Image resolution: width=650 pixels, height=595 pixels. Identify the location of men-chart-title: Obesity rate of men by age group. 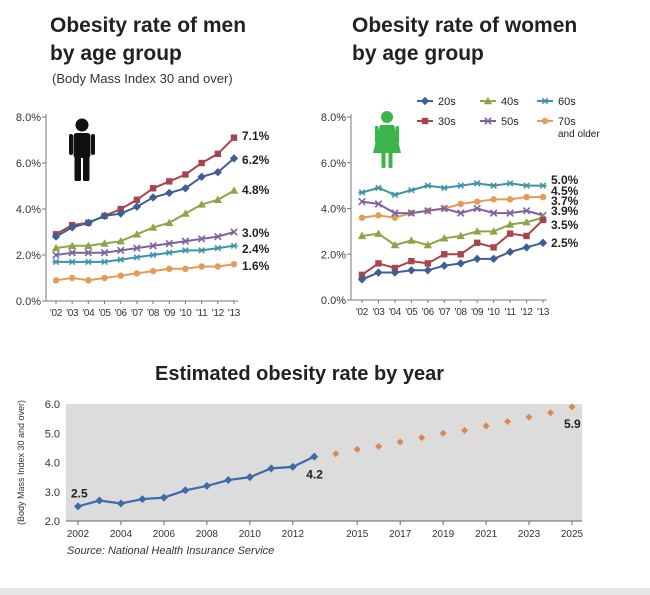
(148, 40).